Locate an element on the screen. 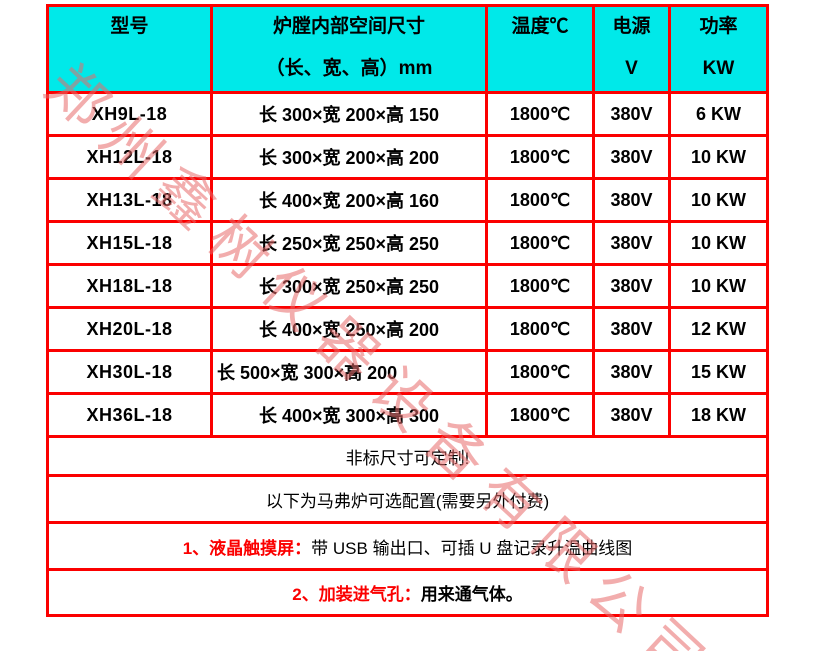  dims-cell: 长 300×宽 200×高 200 is located at coordinates (349, 157).